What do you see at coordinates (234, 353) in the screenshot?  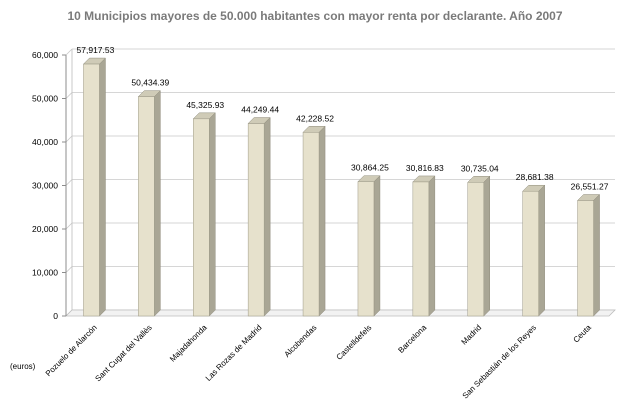 I see `category-label: Las Rozas de Madrid` at bounding box center [234, 353].